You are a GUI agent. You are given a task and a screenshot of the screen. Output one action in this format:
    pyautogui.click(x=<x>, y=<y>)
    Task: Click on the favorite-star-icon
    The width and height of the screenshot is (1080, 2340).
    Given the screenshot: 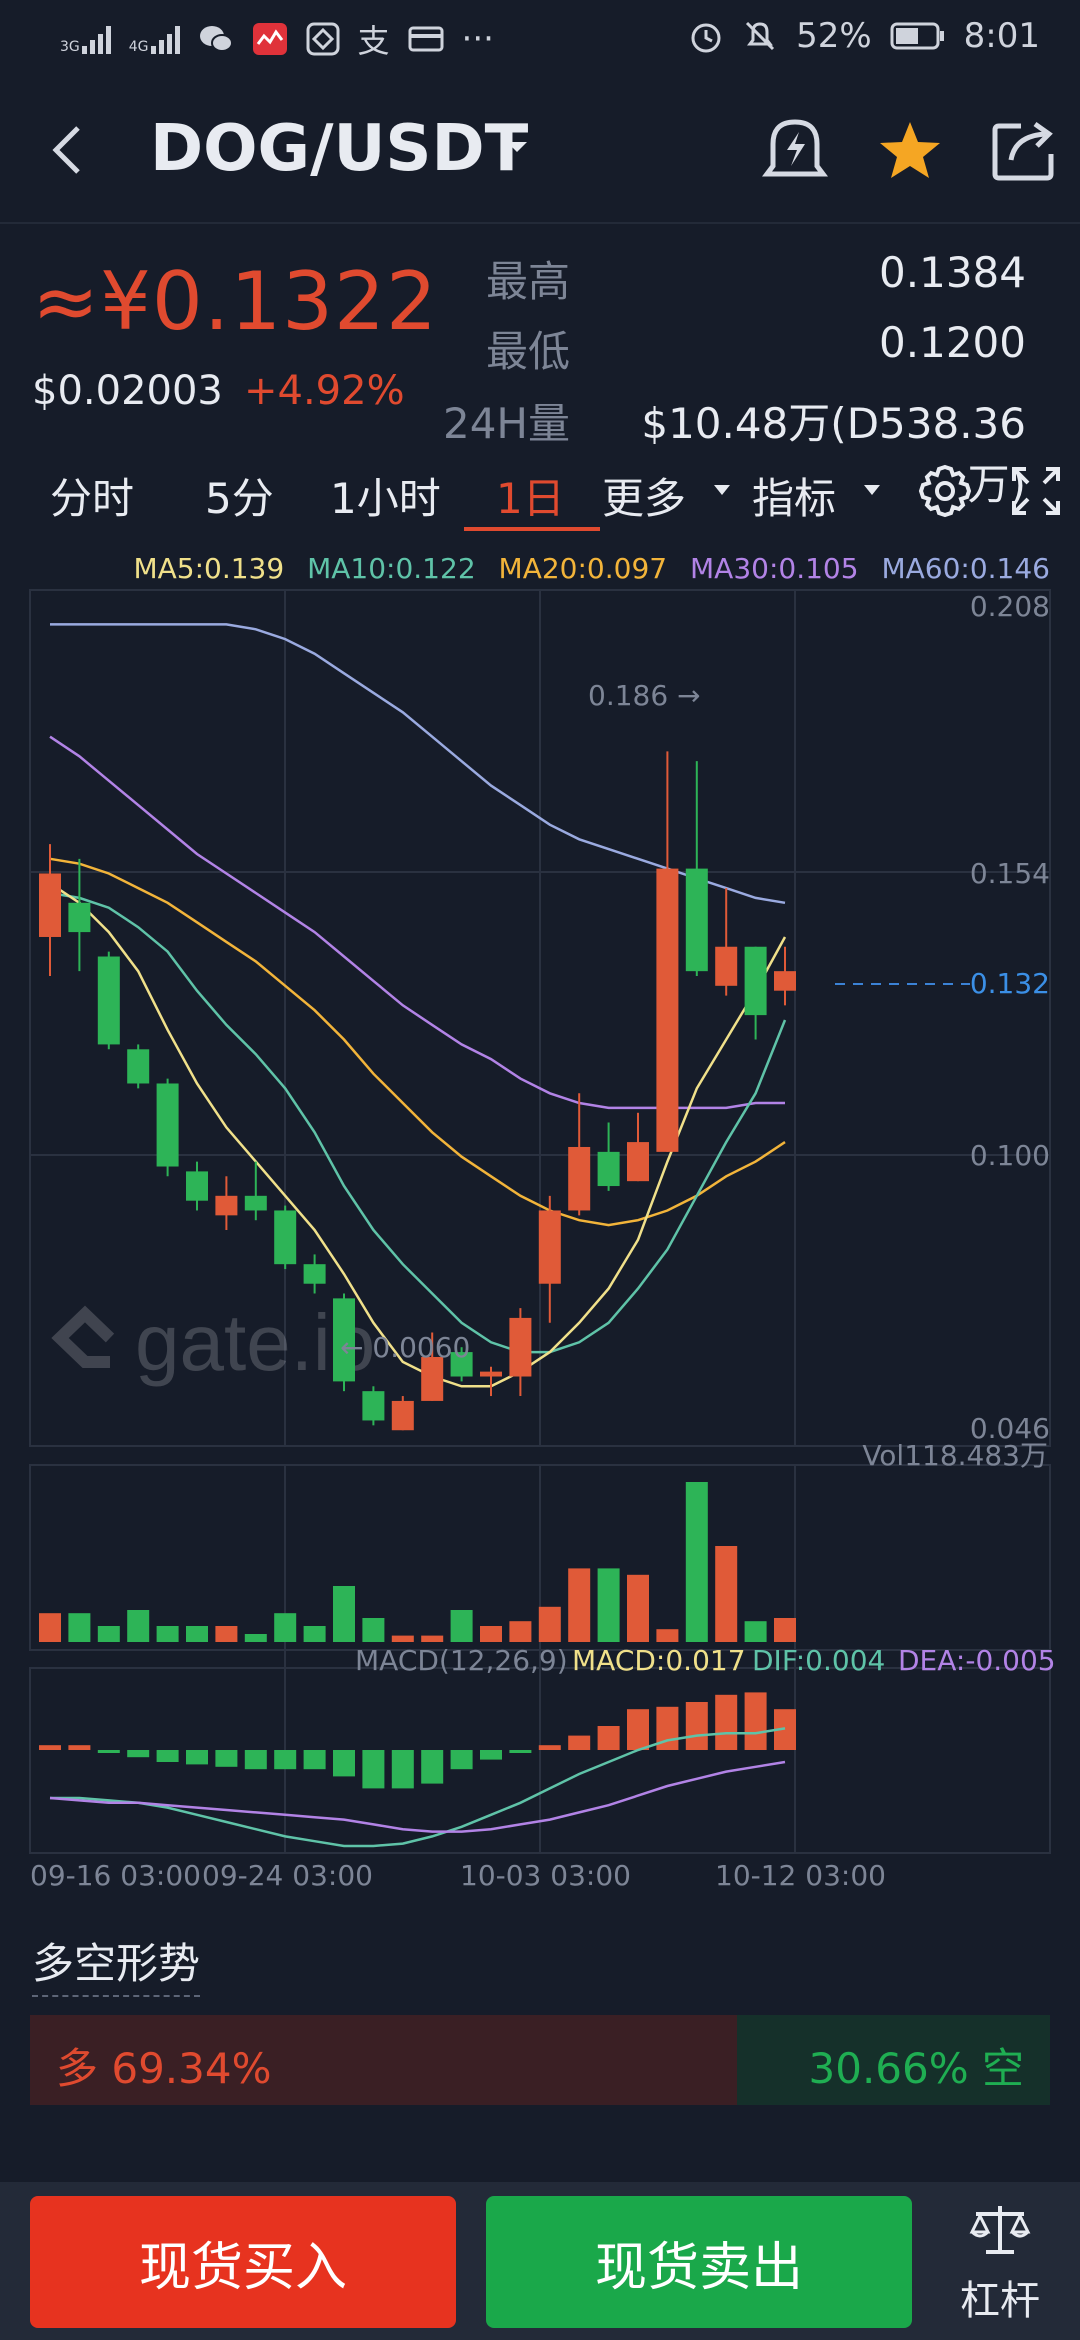 What is the action you would take?
    pyautogui.click(x=910, y=150)
    